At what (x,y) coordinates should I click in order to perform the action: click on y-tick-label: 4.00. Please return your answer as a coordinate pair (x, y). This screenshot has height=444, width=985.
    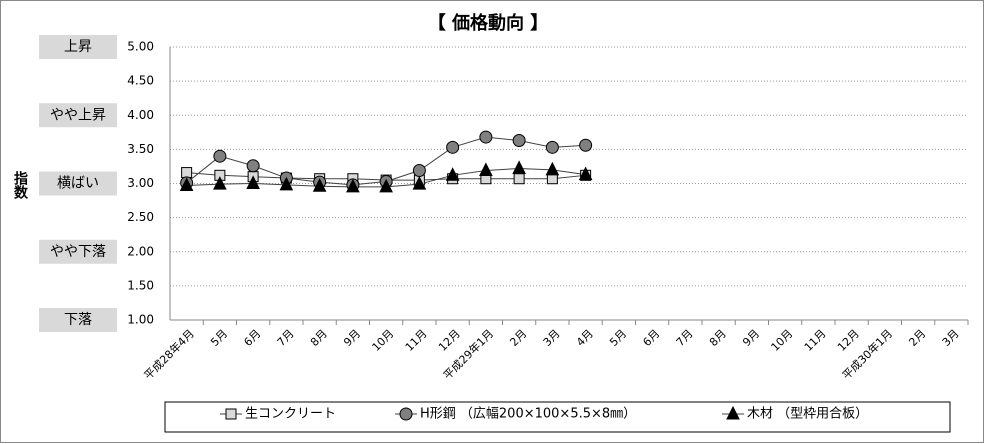
    Looking at the image, I should click on (140, 115).